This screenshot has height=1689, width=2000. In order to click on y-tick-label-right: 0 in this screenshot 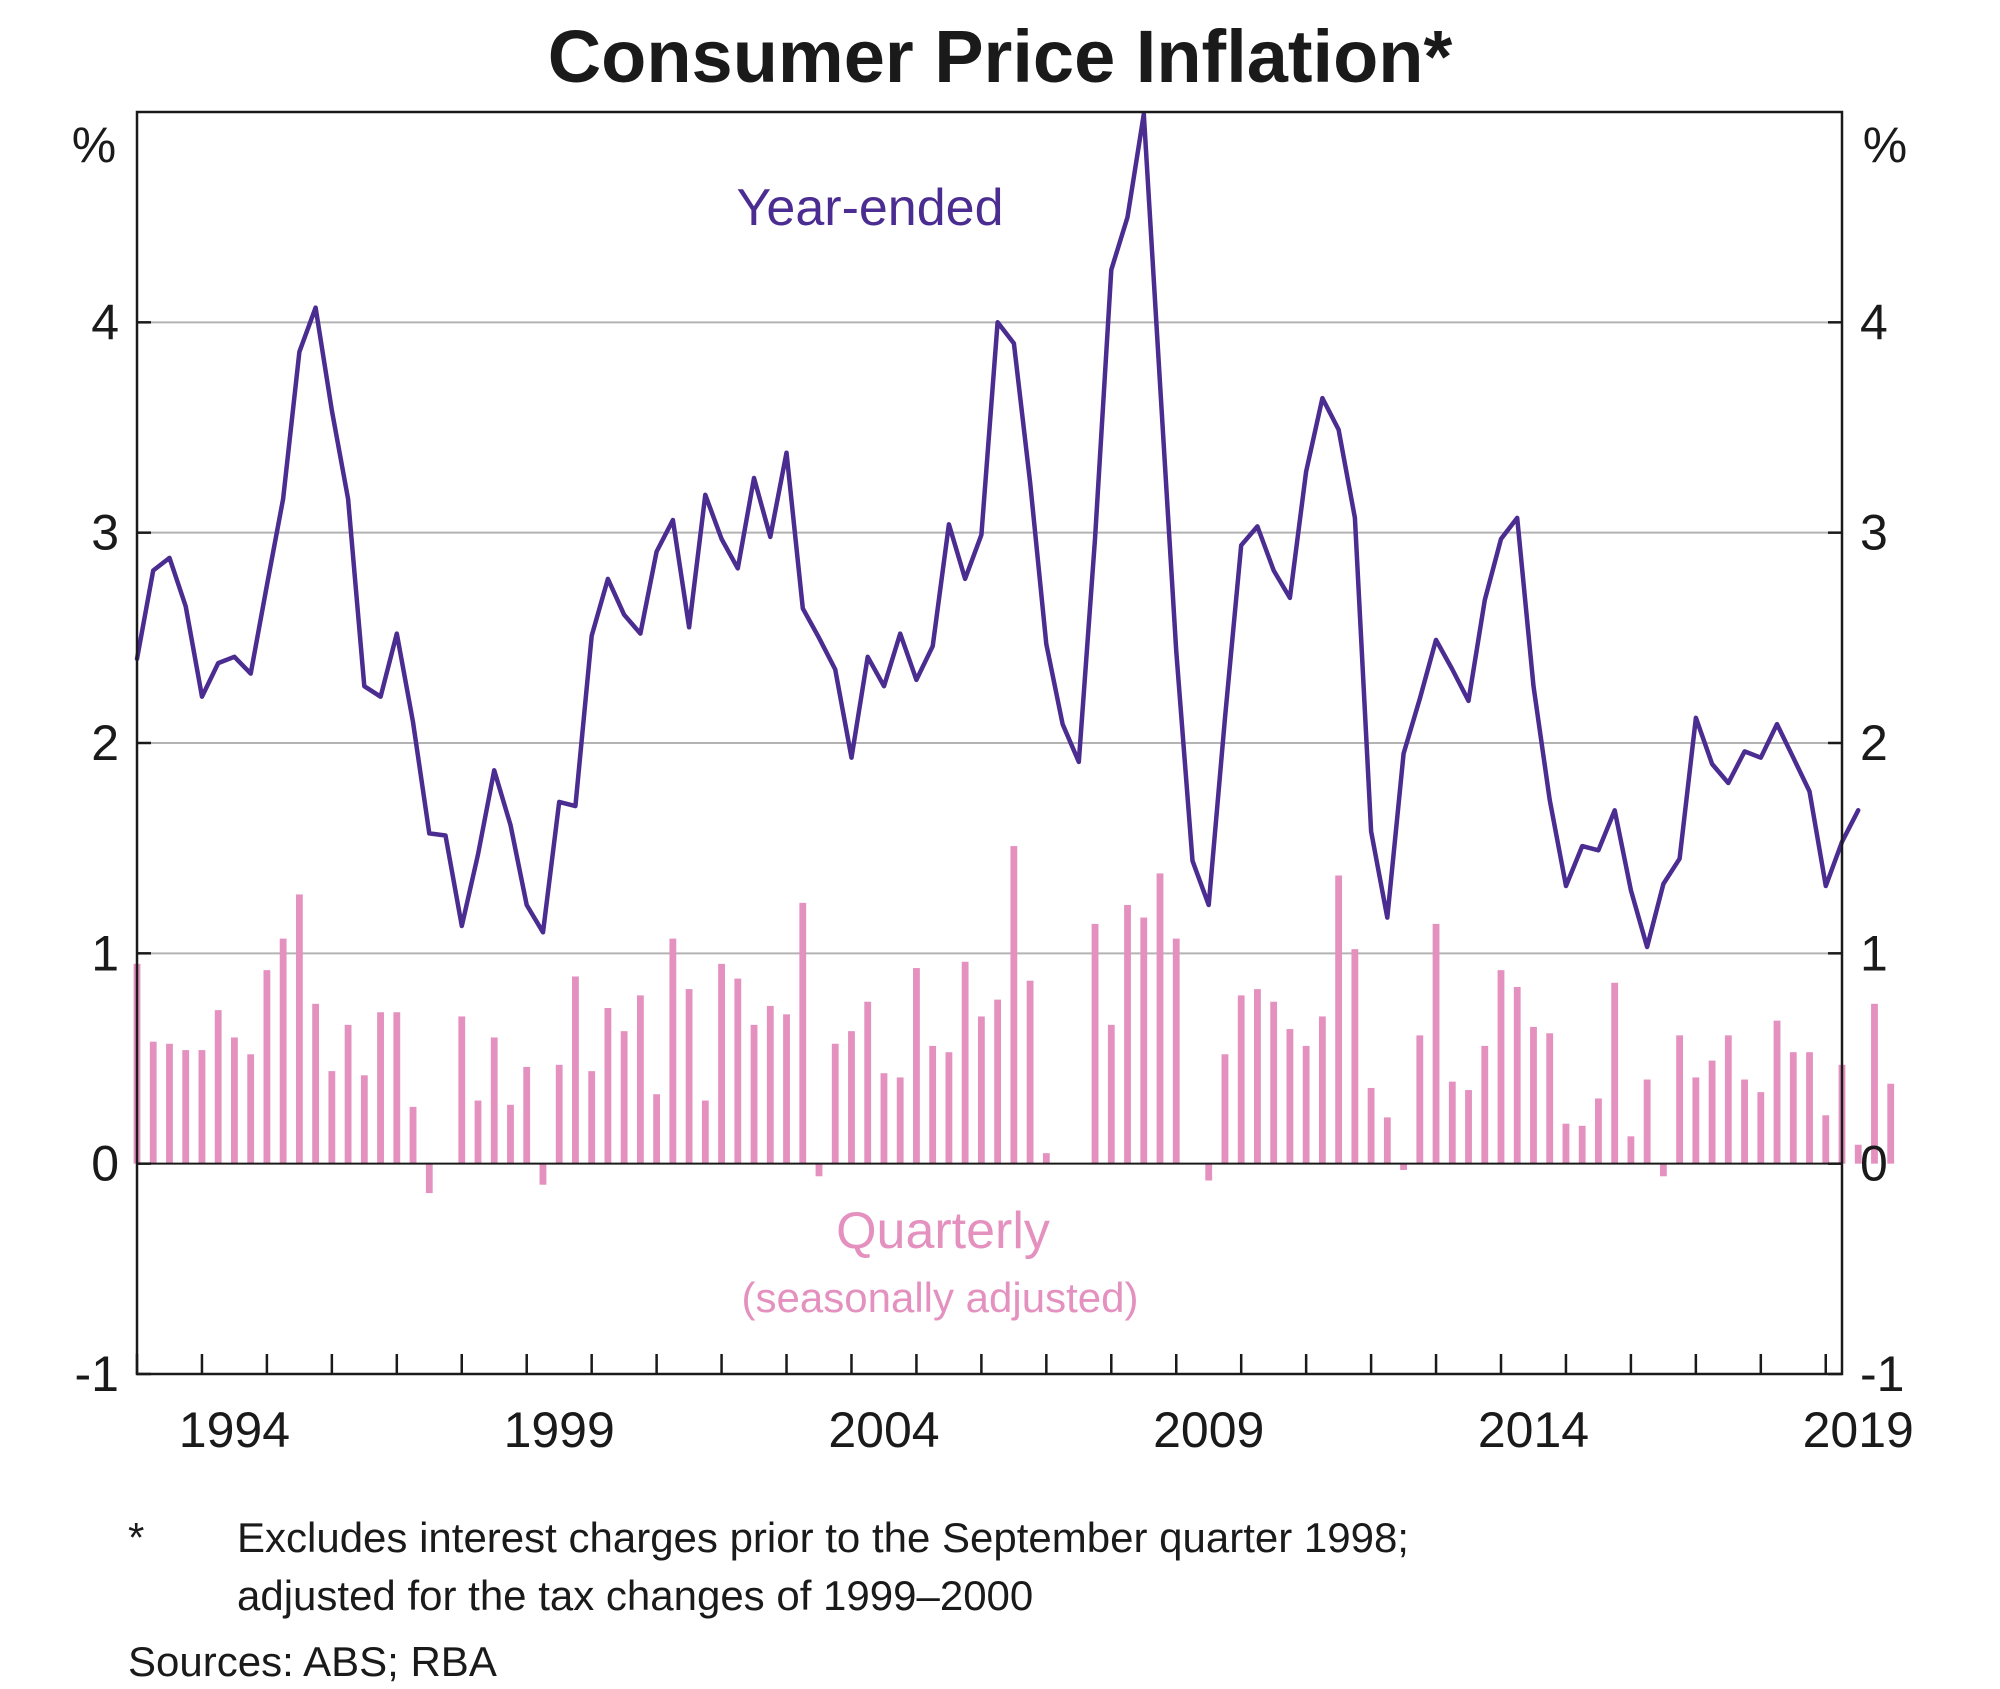, I will do `click(1874, 1164)`.